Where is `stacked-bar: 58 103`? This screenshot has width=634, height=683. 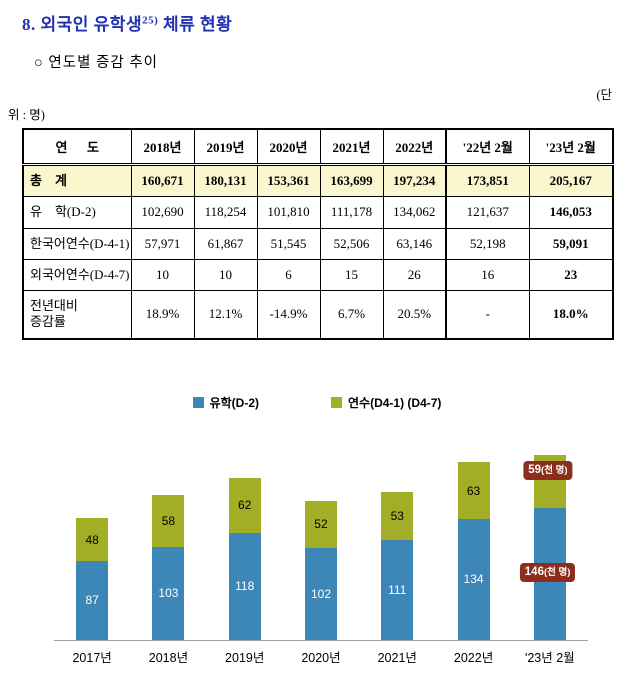 stacked-bar: 58 103 is located at coordinates (168, 567).